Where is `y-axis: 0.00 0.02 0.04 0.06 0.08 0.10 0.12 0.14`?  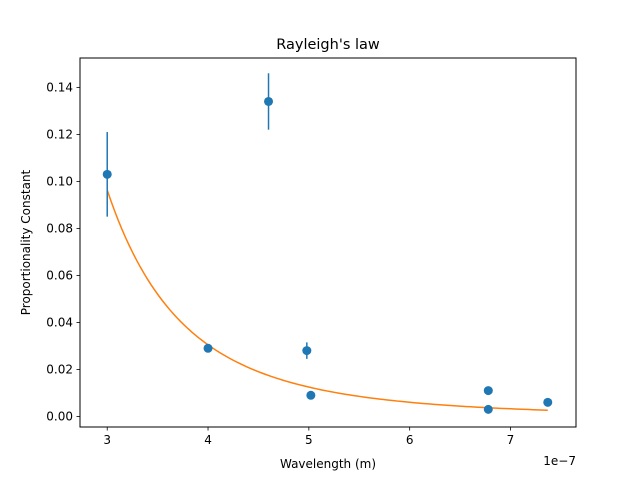
y-axis: 0.00 0.02 0.04 0.06 0.08 0.10 0.12 0.14 is located at coordinates (63, 252).